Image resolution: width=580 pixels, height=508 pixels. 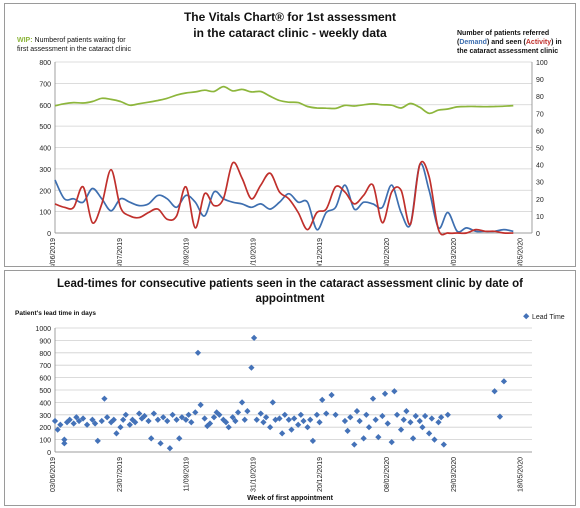 I want to click on y-left-tick-label: 400, so click(x=45, y=149).